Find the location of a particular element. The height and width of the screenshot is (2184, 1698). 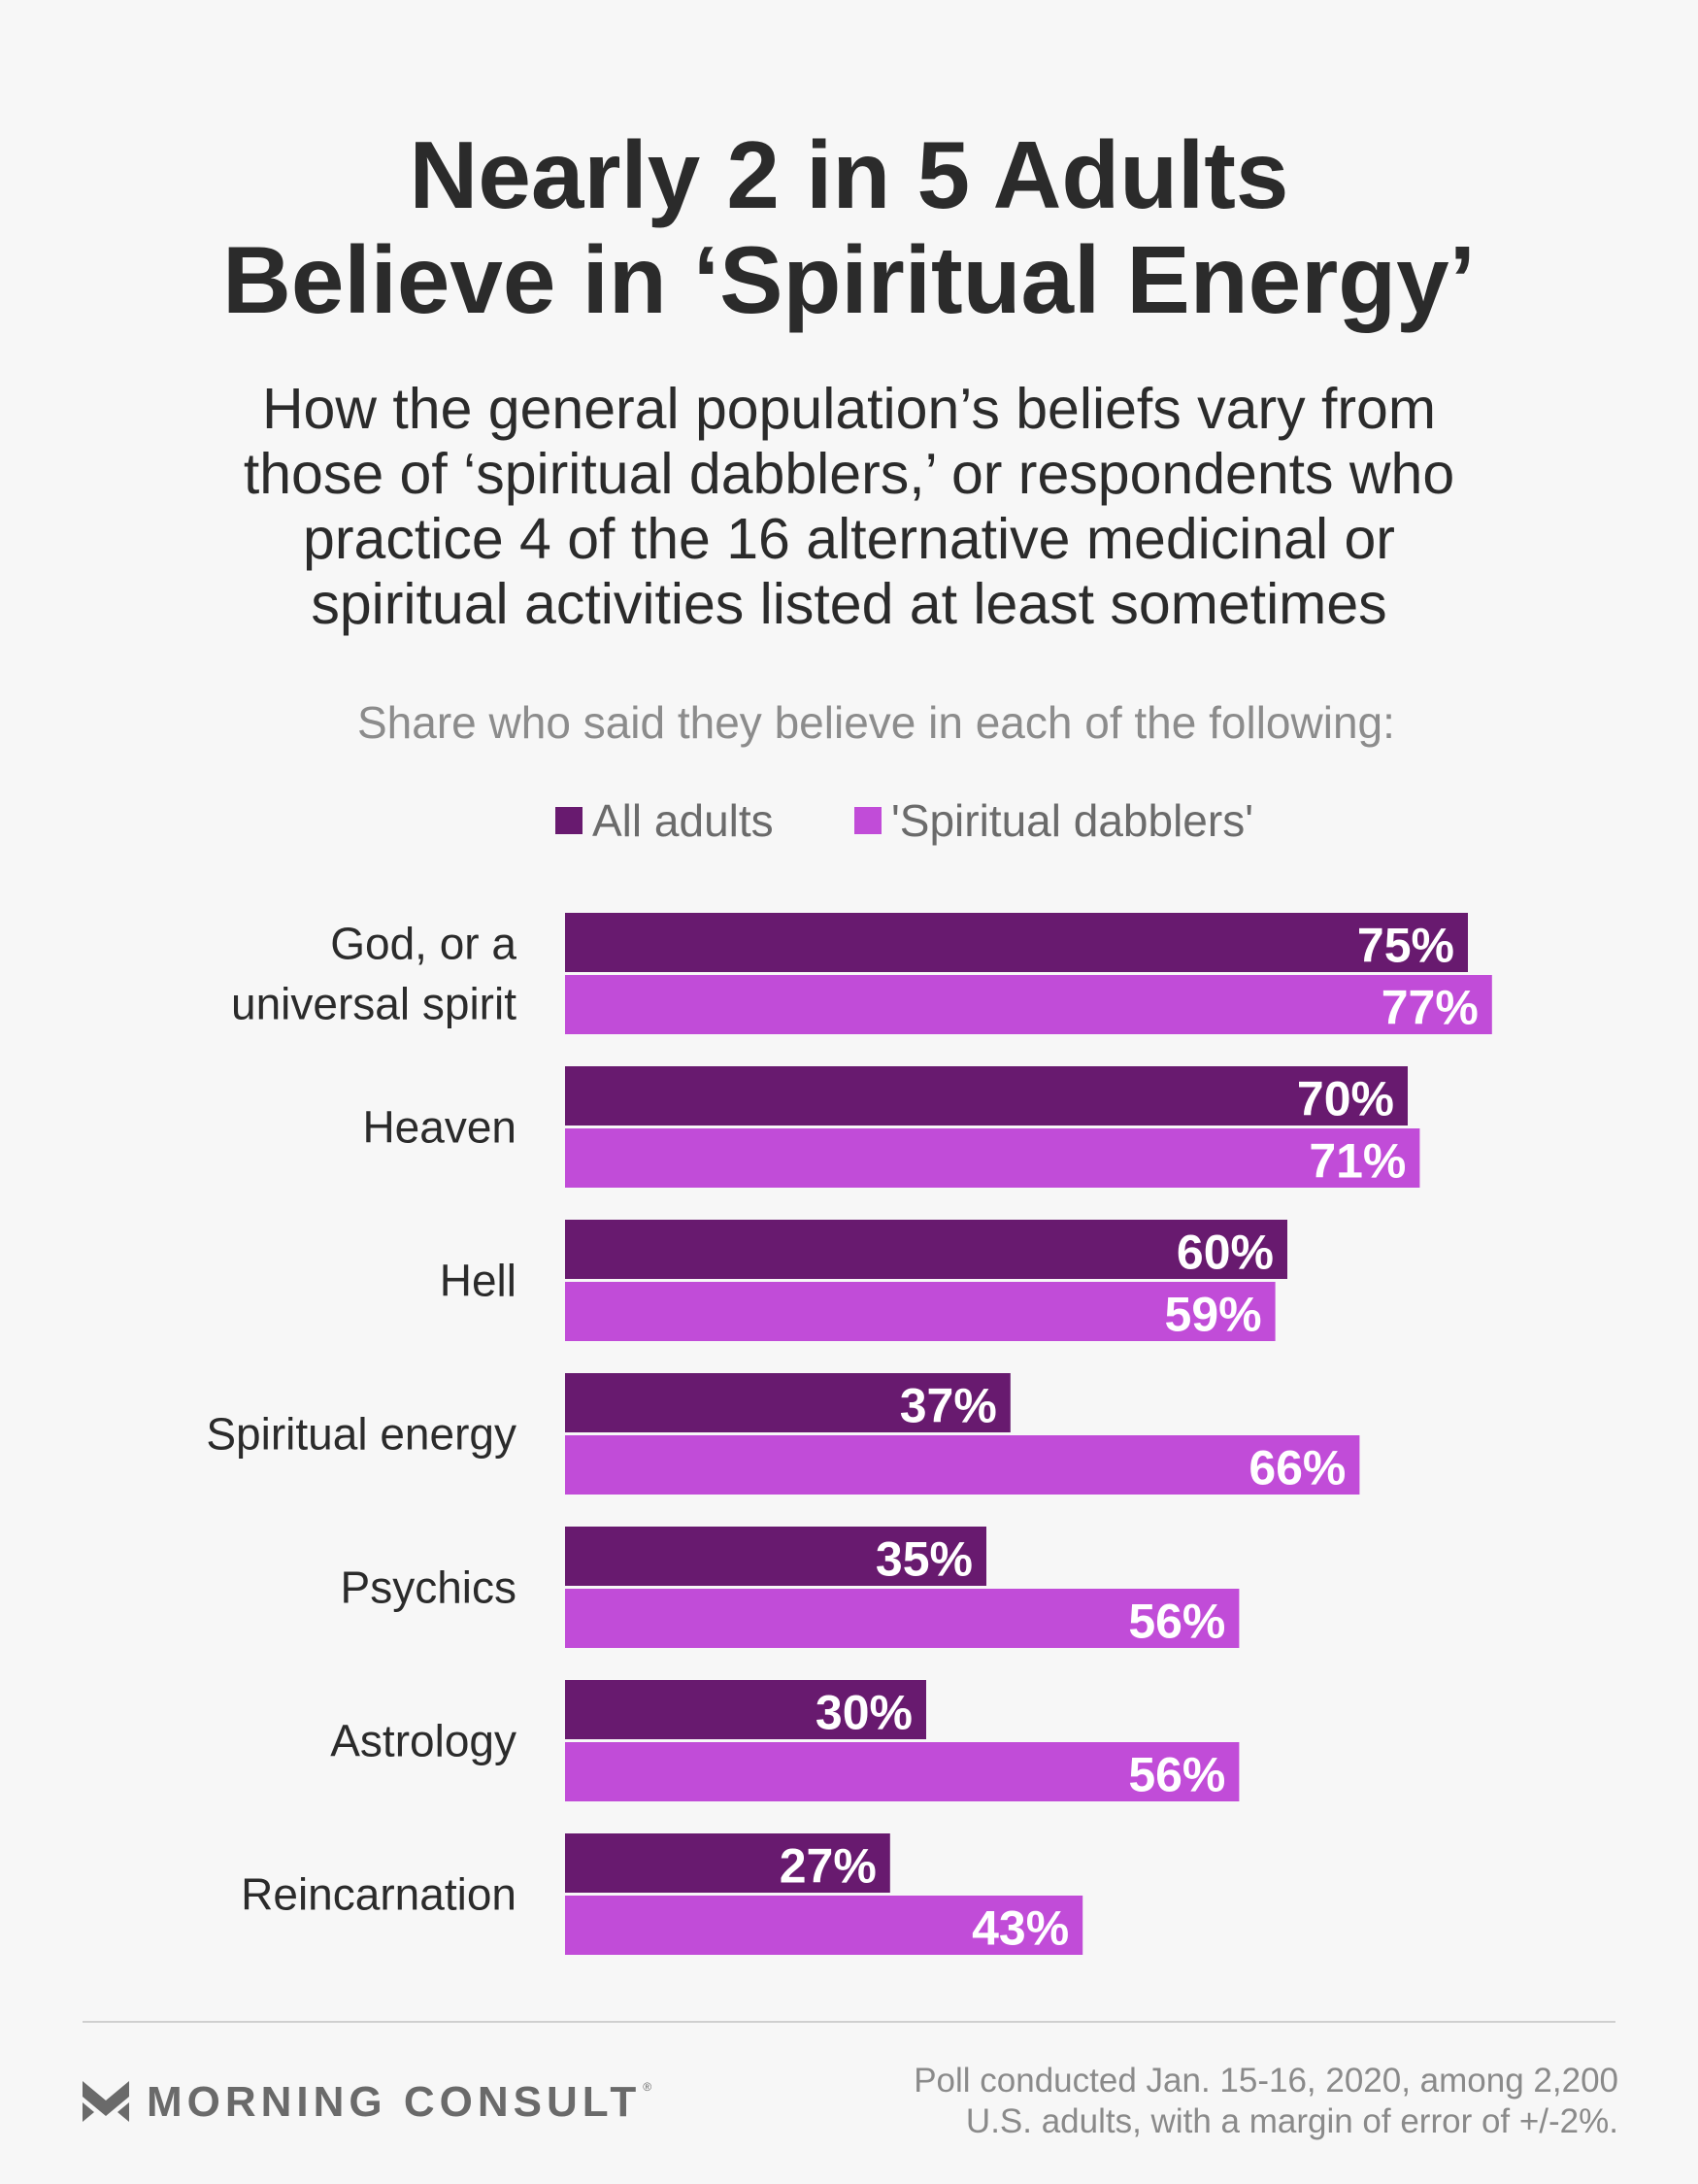

legend-swatch-all-adults is located at coordinates (569, 820).